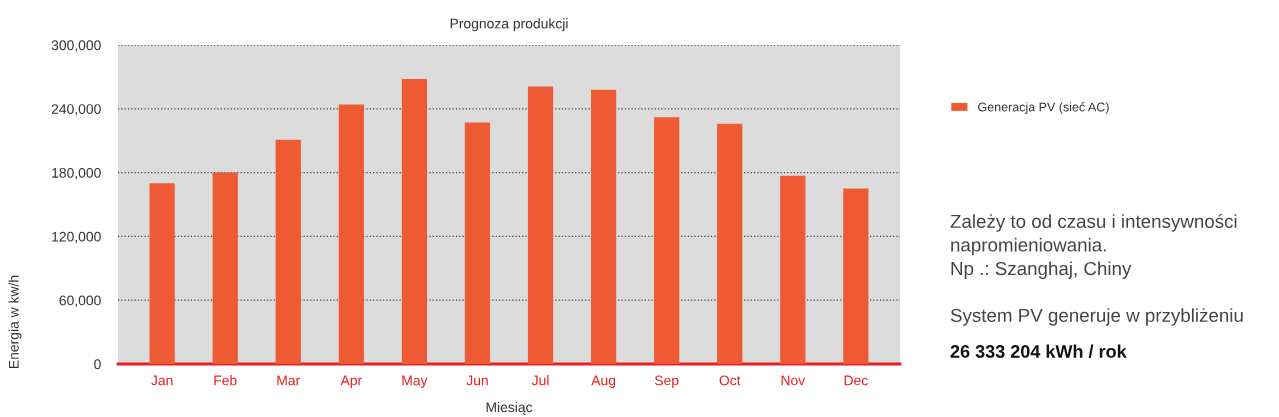 This screenshot has width=1279, height=417. I want to click on text: 26 333 204 kWh / rok, so click(1038, 351).